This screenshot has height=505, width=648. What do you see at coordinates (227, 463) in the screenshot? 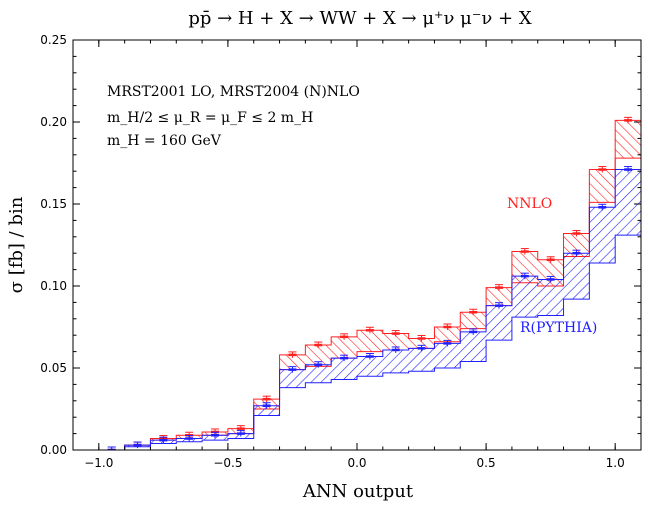
I see `x-tick-label: −0.5` at bounding box center [227, 463].